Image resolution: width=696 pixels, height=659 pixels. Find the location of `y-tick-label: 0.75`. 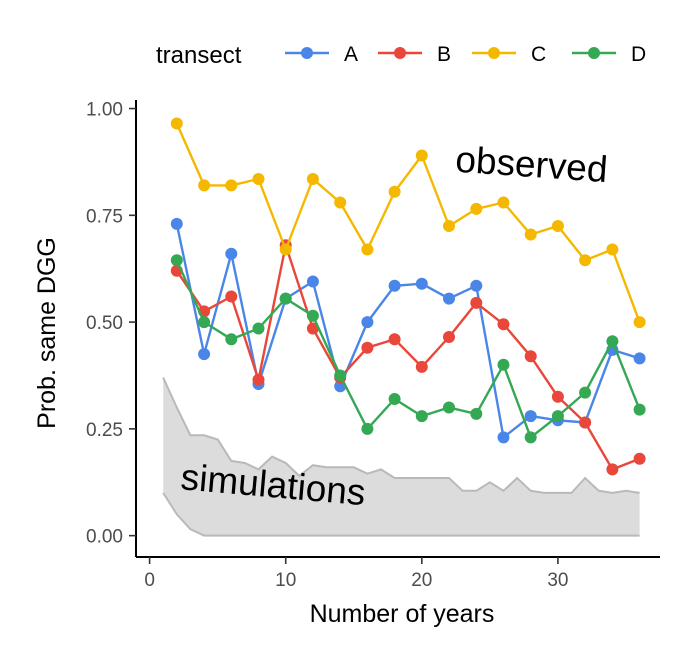

y-tick-label: 0.75 is located at coordinates (104, 216).